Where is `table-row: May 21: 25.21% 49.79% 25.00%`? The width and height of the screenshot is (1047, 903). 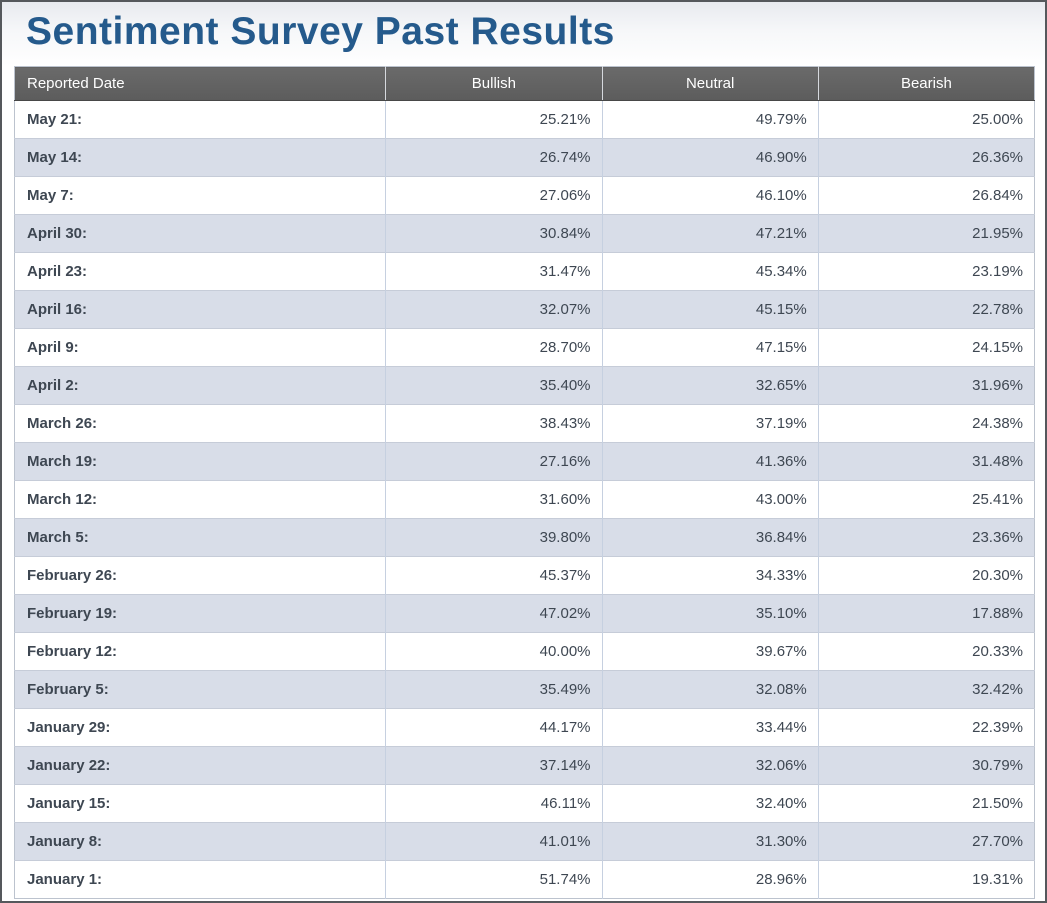 table-row: May 21: 25.21% 49.79% 25.00% is located at coordinates (524, 119).